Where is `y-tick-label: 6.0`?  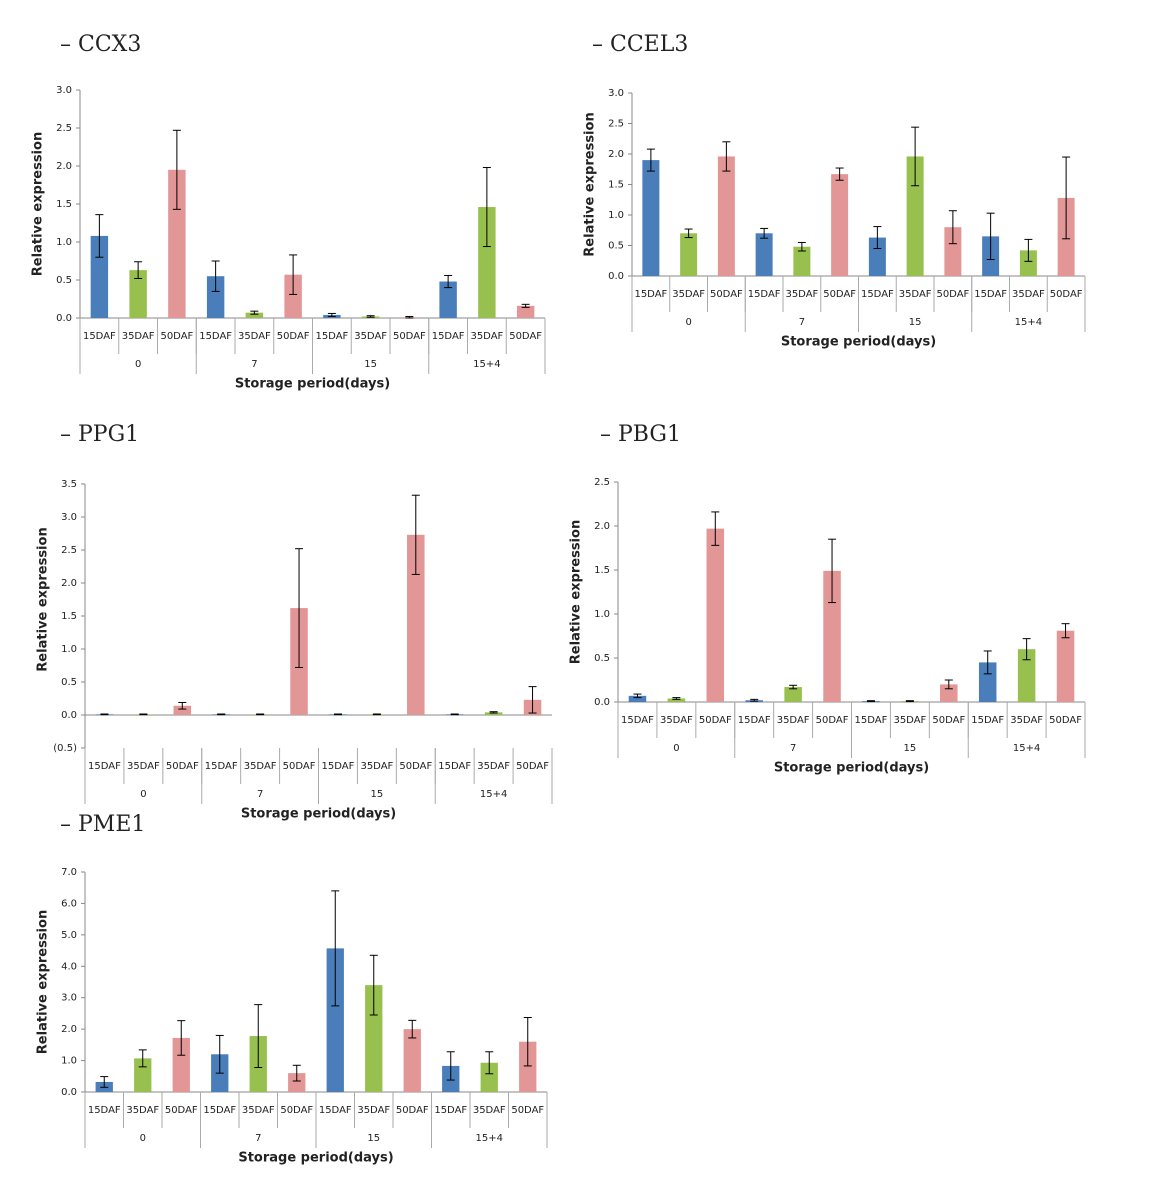 y-tick-label: 6.0 is located at coordinates (69, 903).